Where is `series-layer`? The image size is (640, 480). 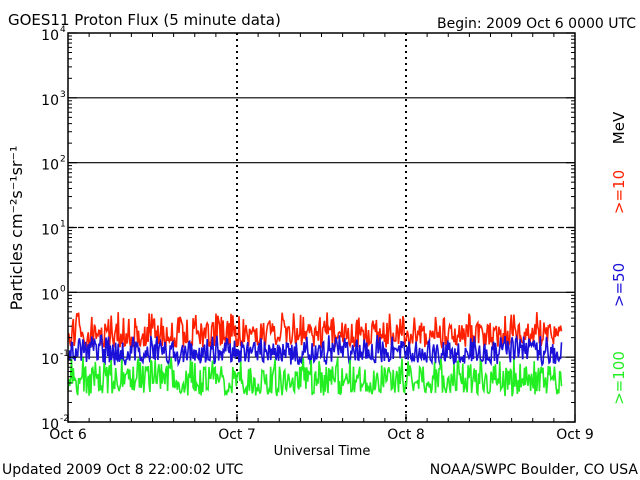
series-layer is located at coordinates (315, 354).